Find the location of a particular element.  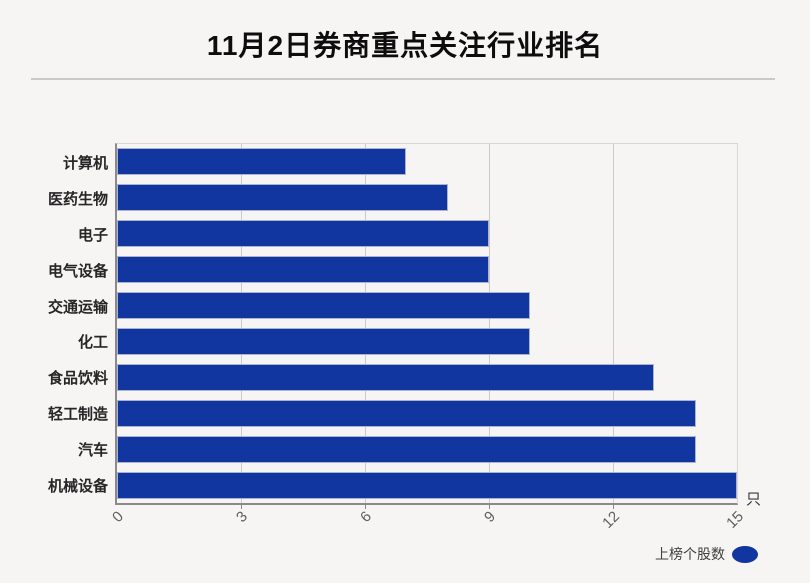

category-label-医药生物: 医药生物 is located at coordinates (77, 199).